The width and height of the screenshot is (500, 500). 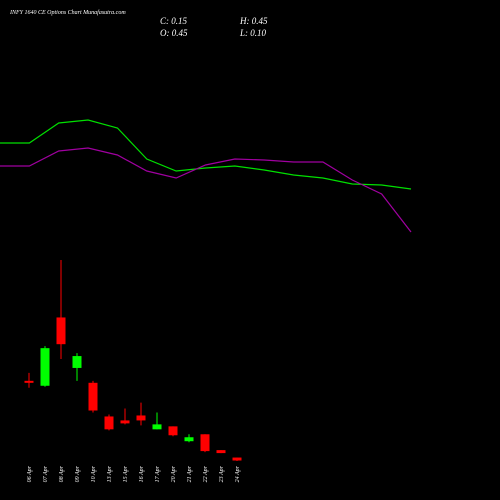 I want to click on x-tick-label: 13 Apr, so click(x=110, y=473).